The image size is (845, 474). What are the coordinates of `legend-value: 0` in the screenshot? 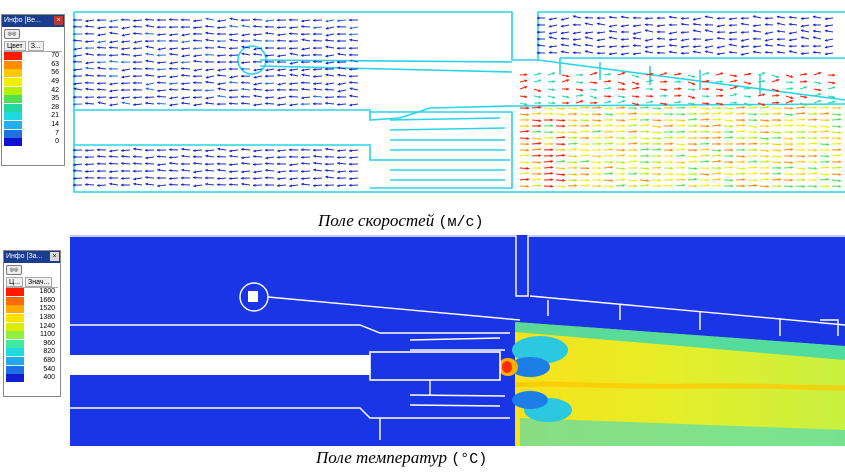 It's located at (57, 142).